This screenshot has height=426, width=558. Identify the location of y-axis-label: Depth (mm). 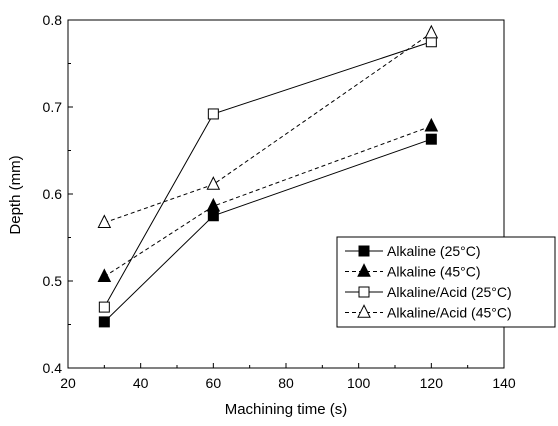
(15, 194).